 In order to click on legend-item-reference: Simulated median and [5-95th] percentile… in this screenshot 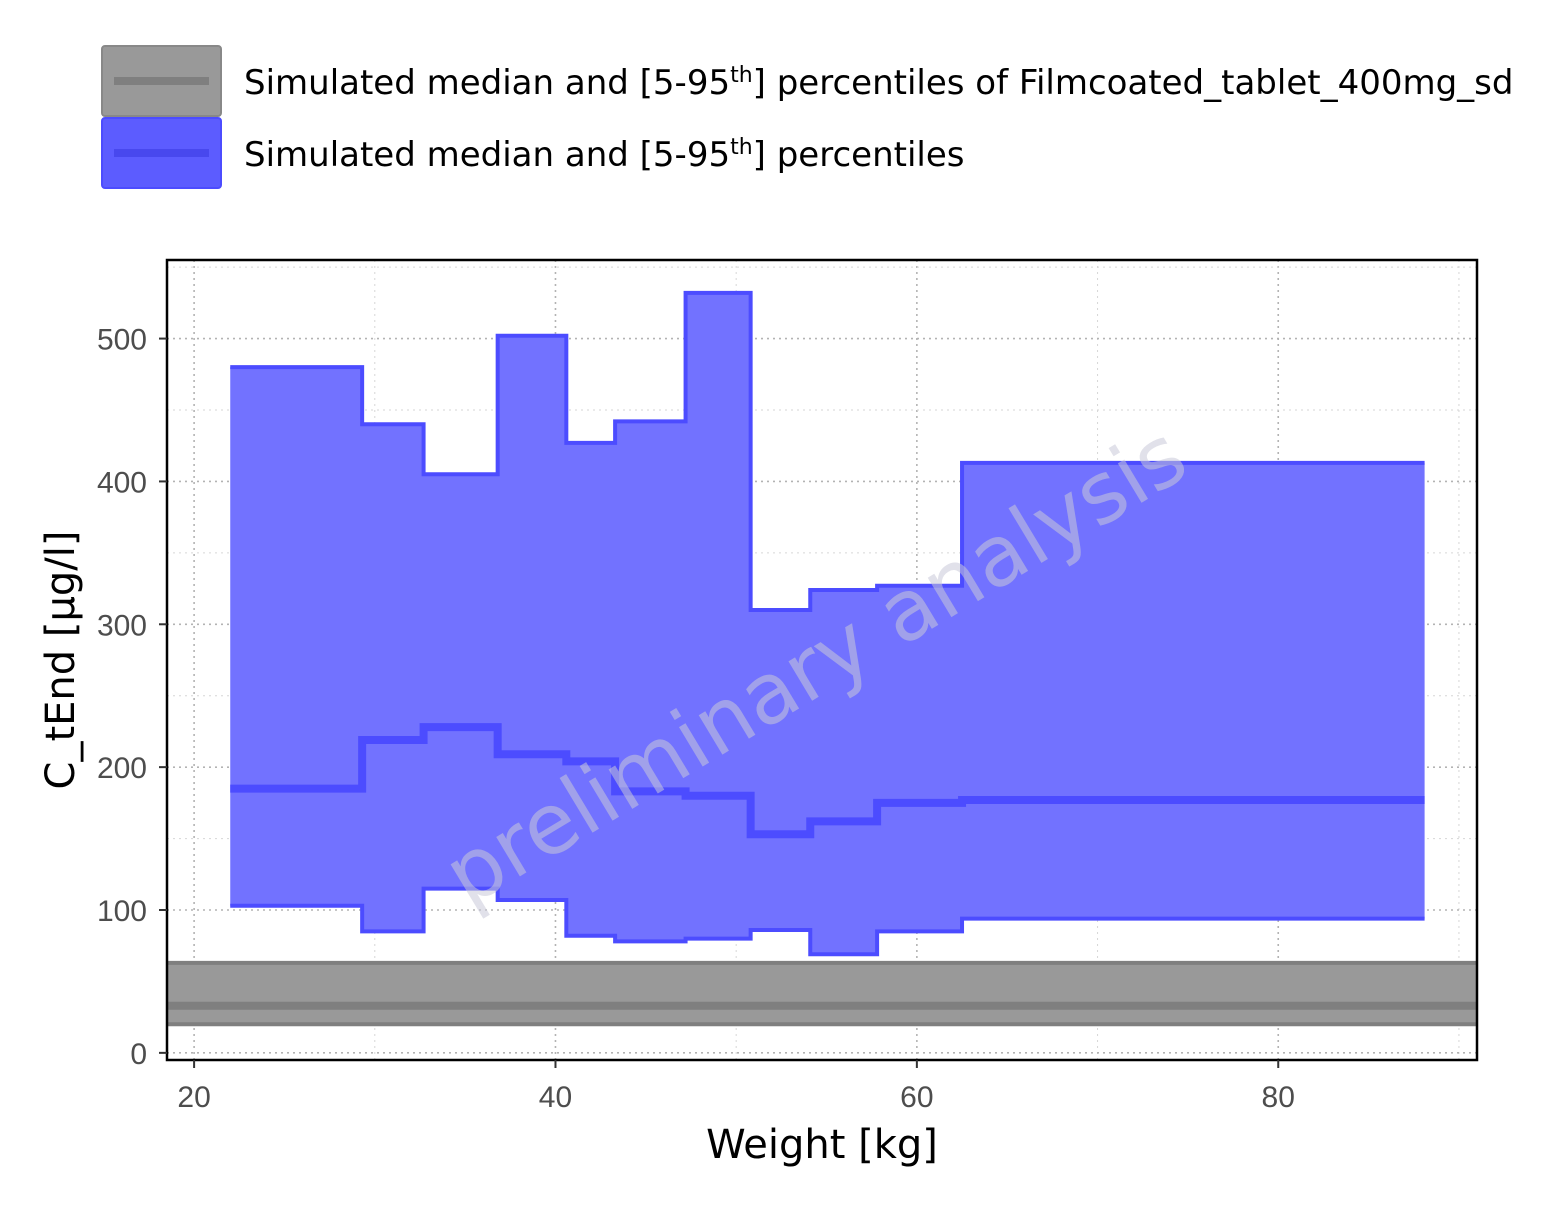, I will do `click(807, 81)`.